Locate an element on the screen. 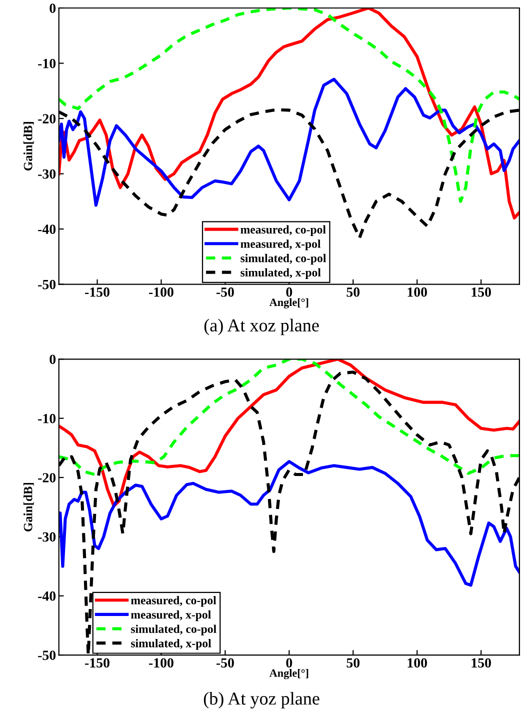 The image size is (521, 727). text: (b) At yoz plane is located at coordinates (262, 700).